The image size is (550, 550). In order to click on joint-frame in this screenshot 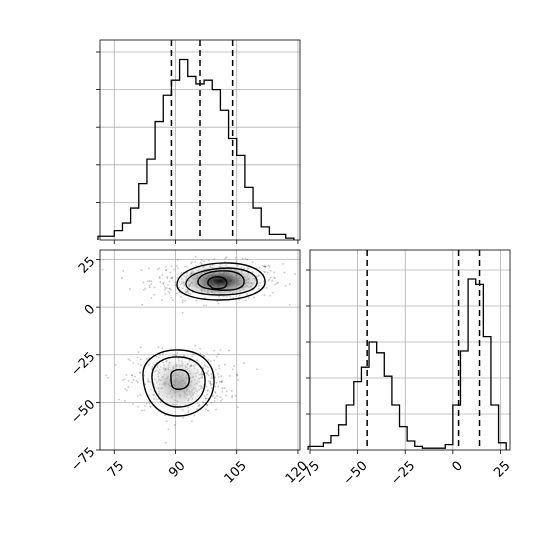, I will do `click(200, 350)`.